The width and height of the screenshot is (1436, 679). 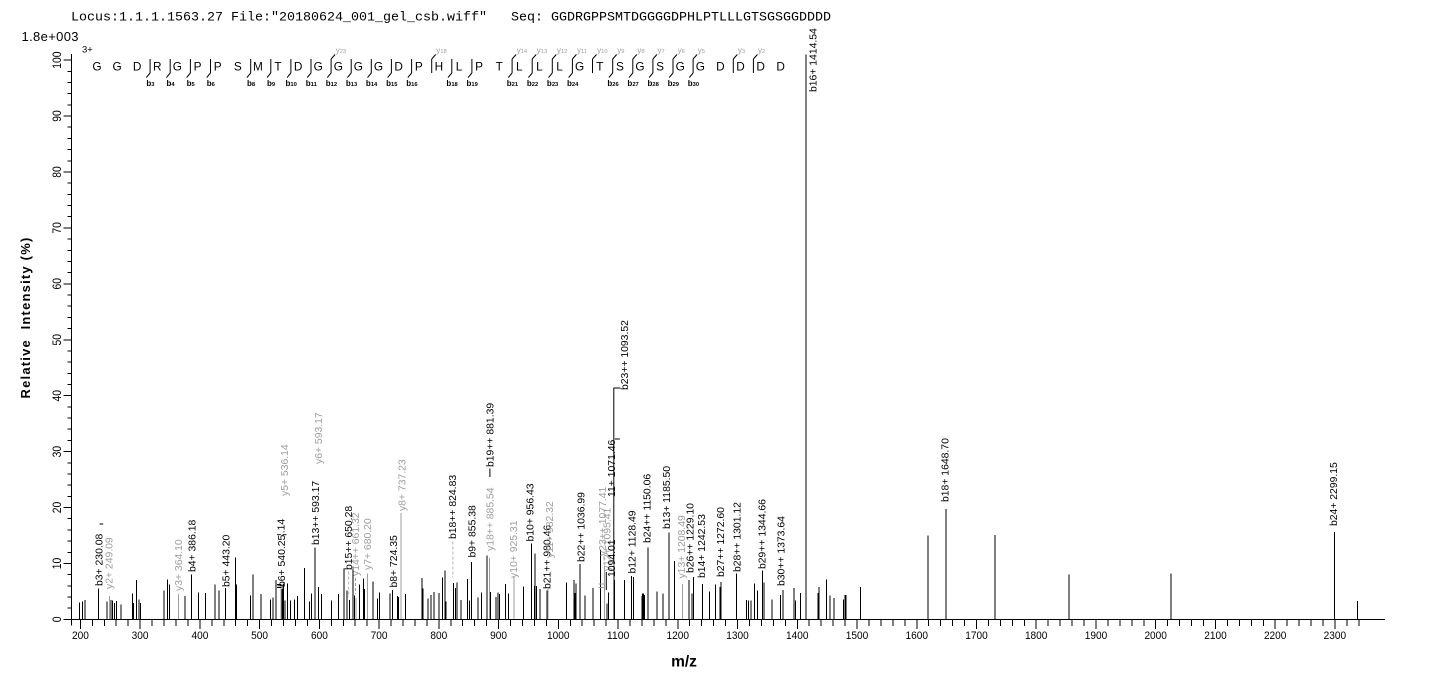 What do you see at coordinates (57, 284) in the screenshot?
I see `svg-text: 60` at bounding box center [57, 284].